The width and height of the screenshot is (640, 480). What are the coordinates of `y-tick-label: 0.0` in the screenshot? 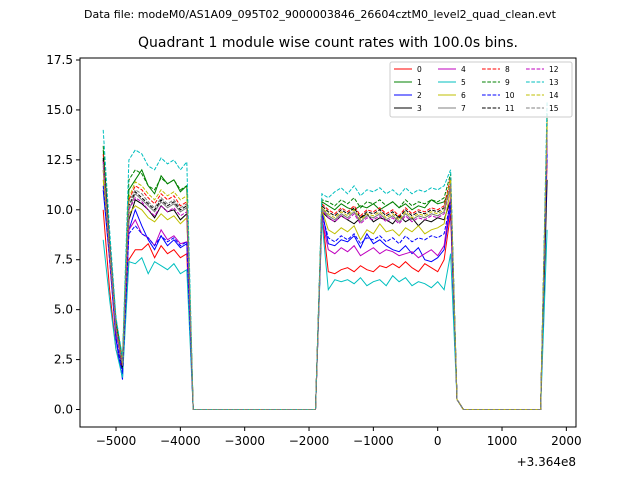 It's located at (63, 410).